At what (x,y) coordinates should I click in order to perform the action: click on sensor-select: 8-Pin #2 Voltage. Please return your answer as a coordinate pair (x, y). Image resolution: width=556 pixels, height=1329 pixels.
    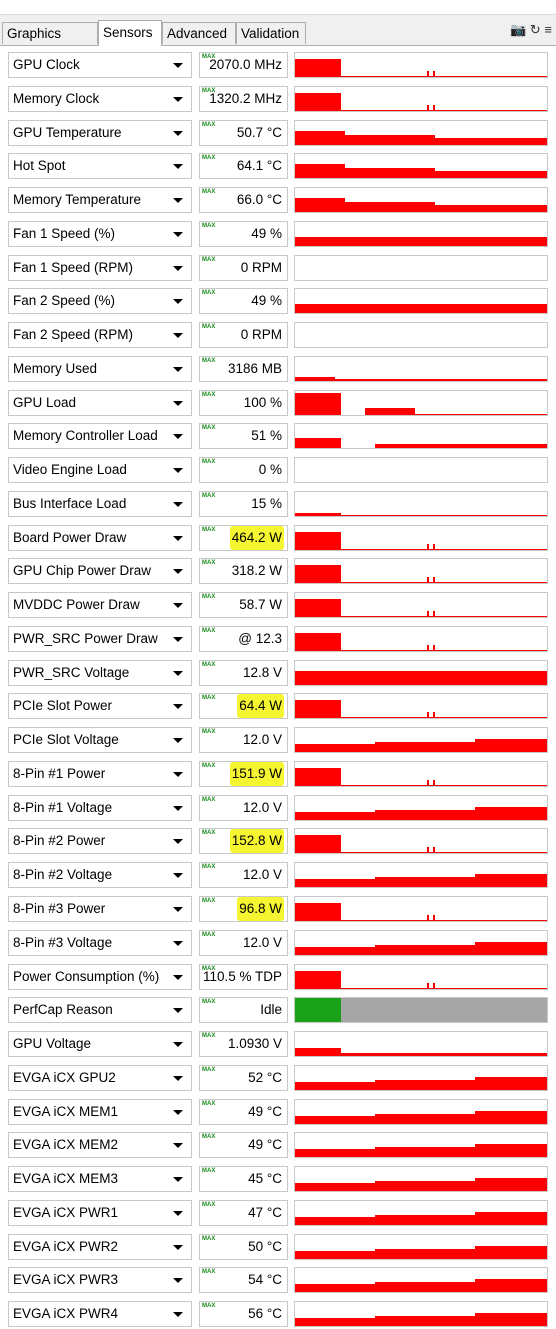
    Looking at the image, I should click on (100, 875).